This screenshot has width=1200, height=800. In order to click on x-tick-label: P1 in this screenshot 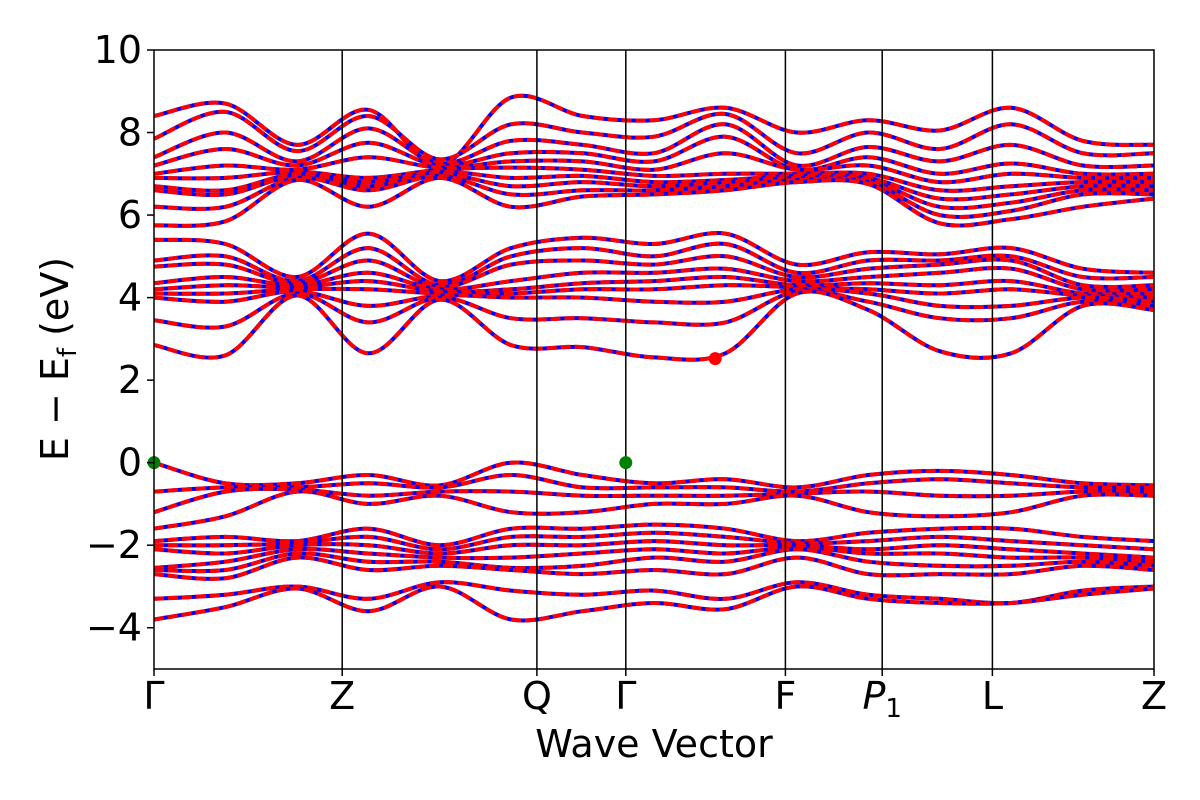, I will do `click(881, 699)`.